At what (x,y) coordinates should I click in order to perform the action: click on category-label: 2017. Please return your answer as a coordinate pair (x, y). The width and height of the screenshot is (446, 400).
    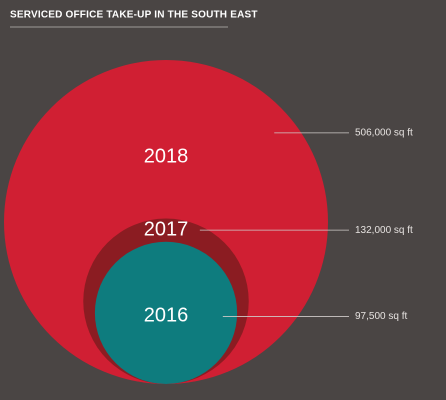
    Looking at the image, I should click on (166, 229).